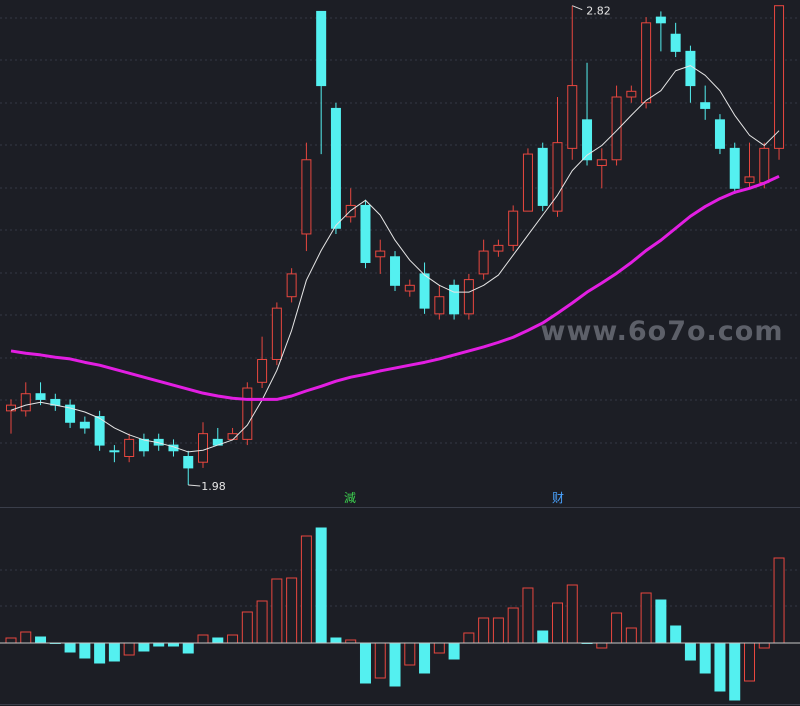 The width and height of the screenshot is (800, 706). I want to click on low-label: 1.98, so click(213, 486).